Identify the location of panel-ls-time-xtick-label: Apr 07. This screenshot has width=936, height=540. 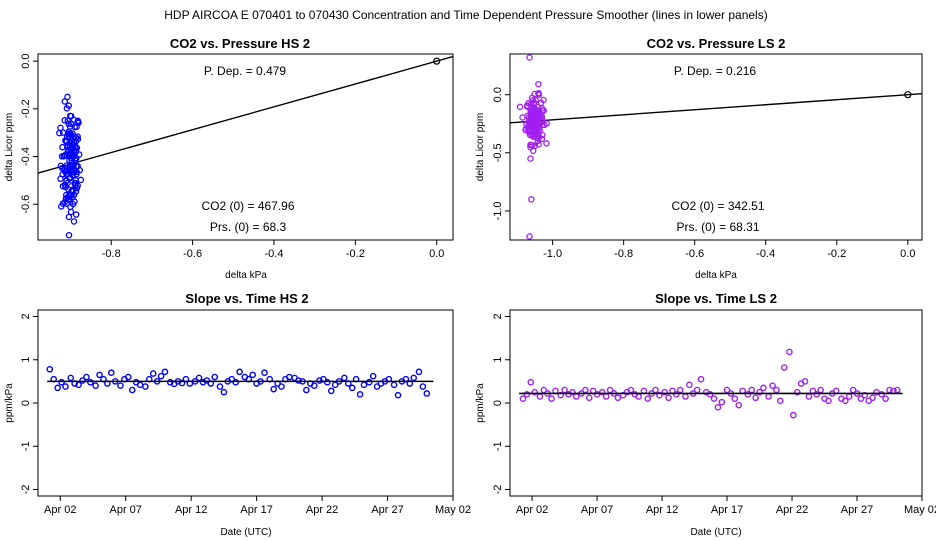
(597, 510).